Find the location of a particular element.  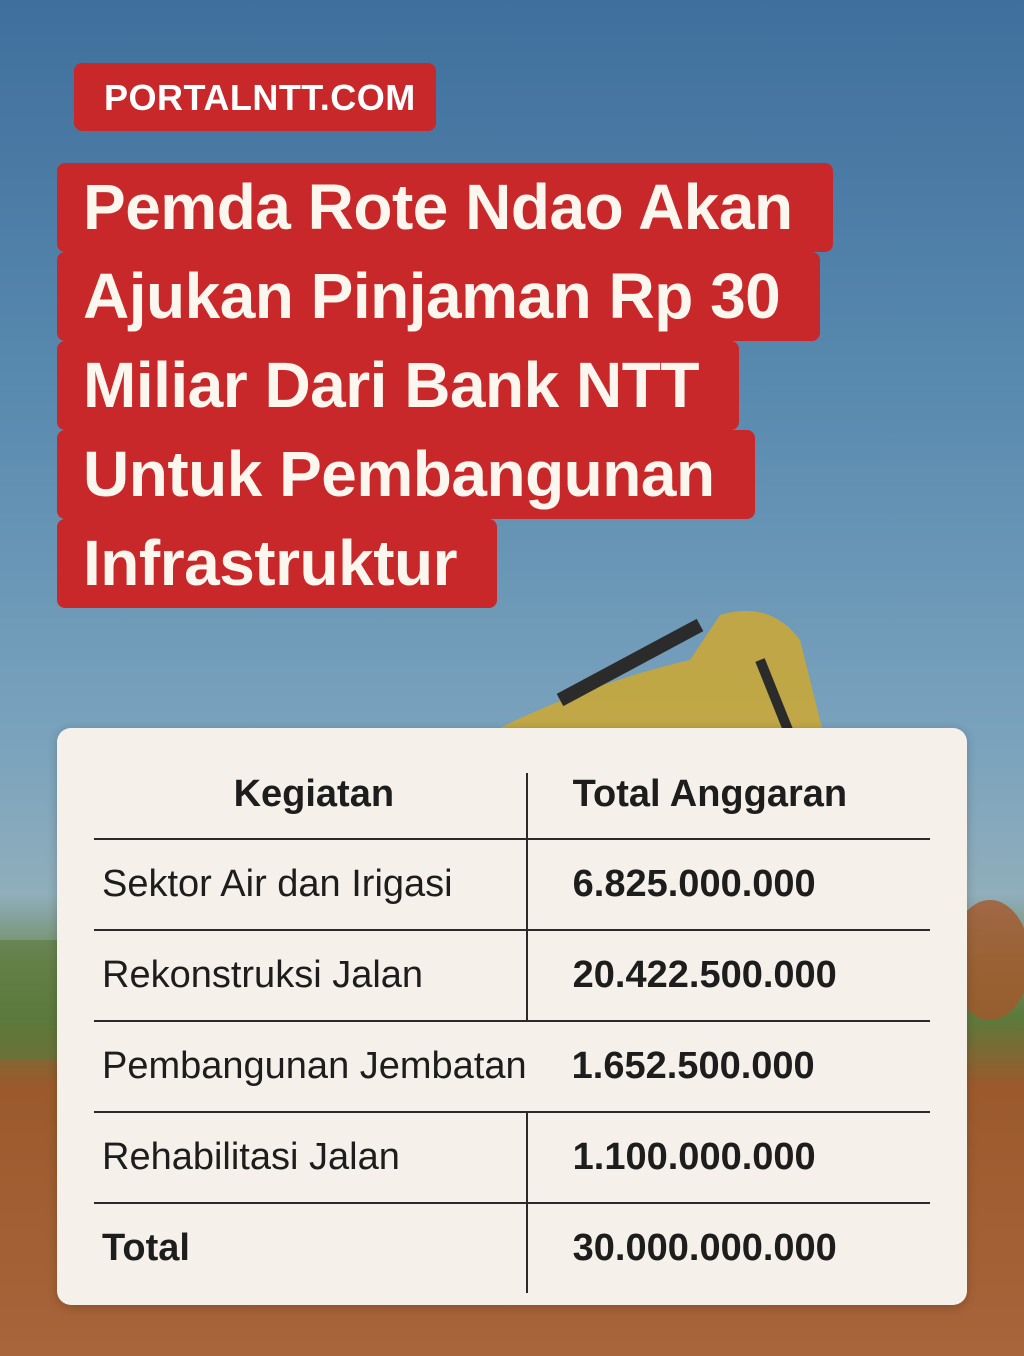

cell-kegiatan: Pembangunan Jembatan is located at coordinates (310, 1066).